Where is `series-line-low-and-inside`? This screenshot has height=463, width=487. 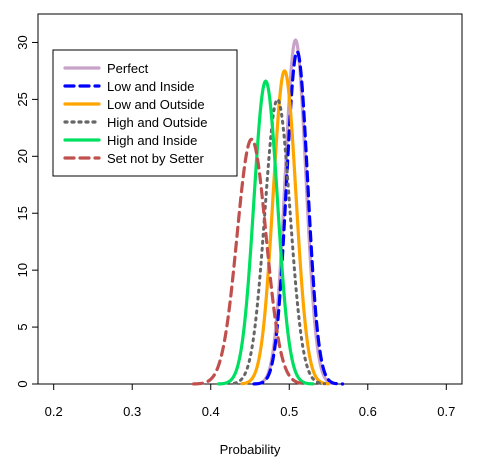 series-line-low-and-inside is located at coordinates (298, 217).